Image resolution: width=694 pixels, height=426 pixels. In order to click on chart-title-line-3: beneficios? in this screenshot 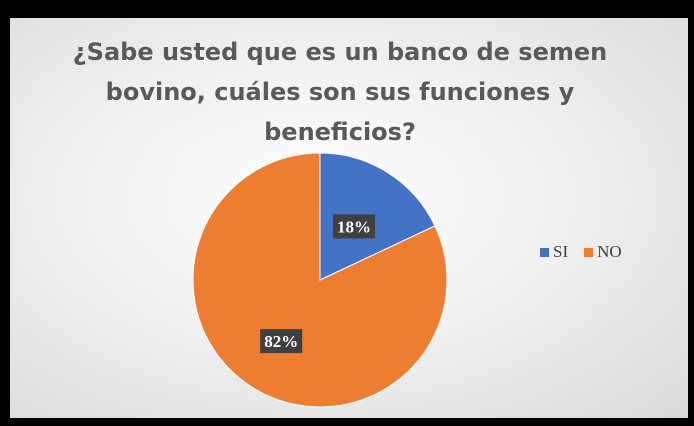, I will do `click(340, 132)`.